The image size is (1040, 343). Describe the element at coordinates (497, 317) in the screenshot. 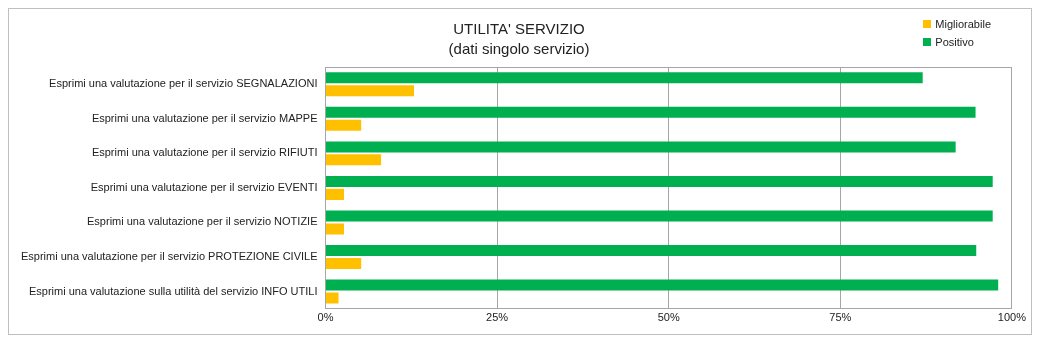

I see `x-tick-label: 25%` at that location.